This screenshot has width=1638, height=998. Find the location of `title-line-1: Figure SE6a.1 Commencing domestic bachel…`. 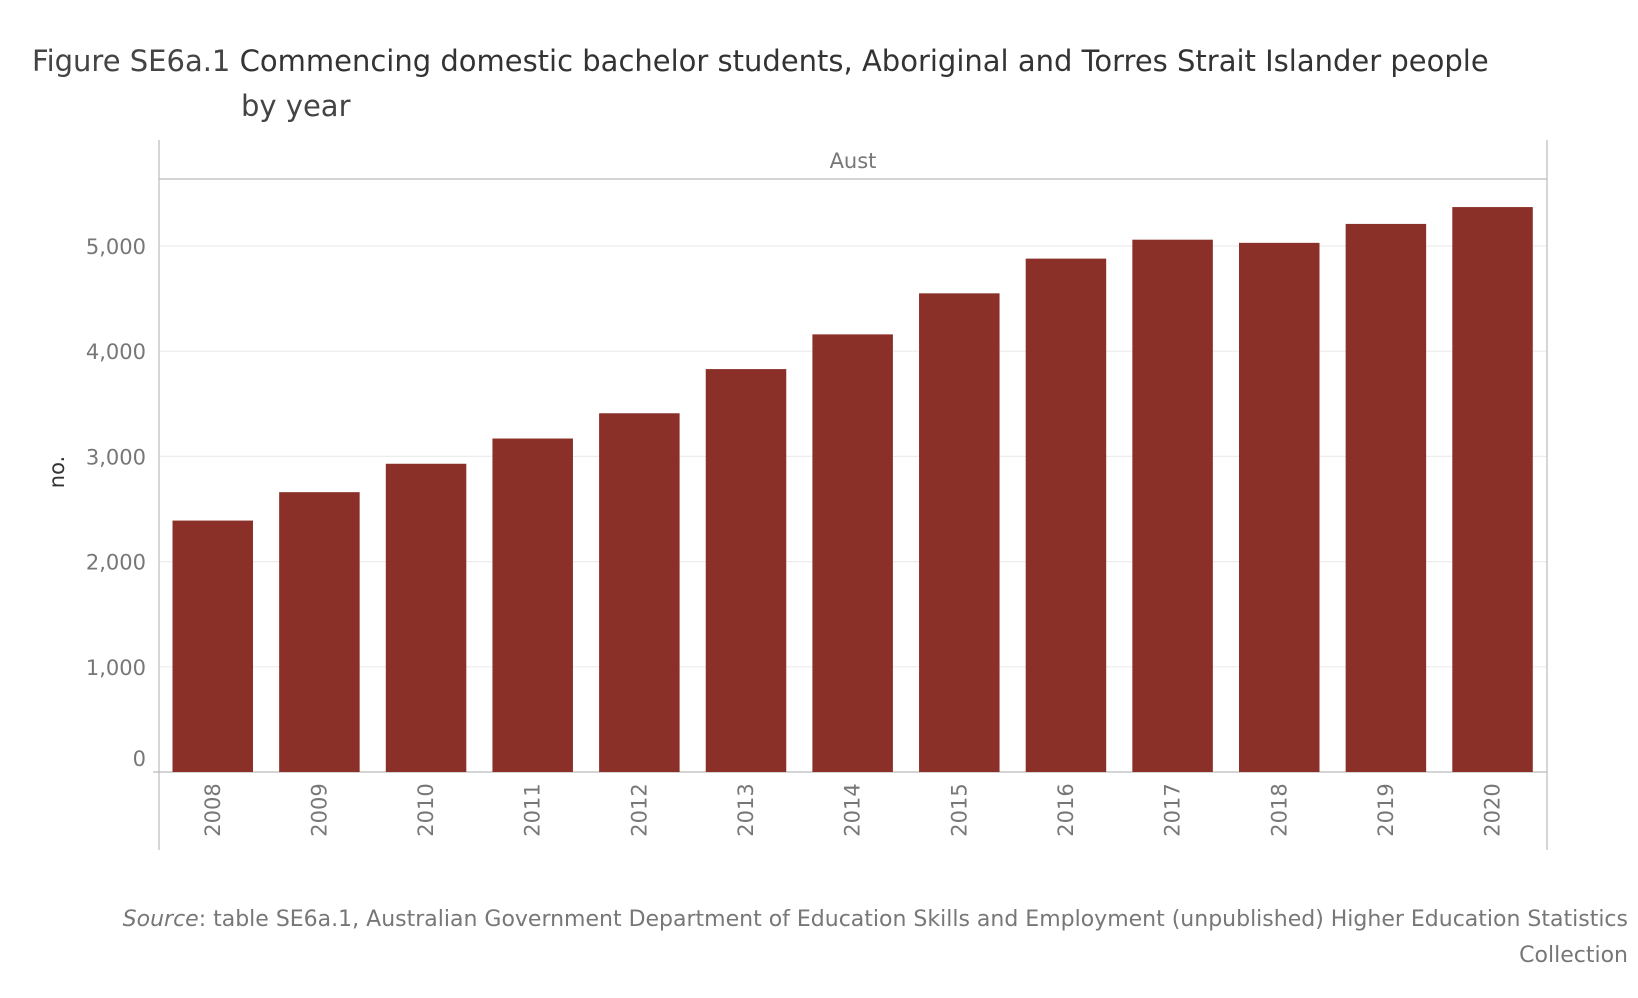

title-line-1: Figure SE6a.1 Commencing domestic bachel… is located at coordinates (812, 61).